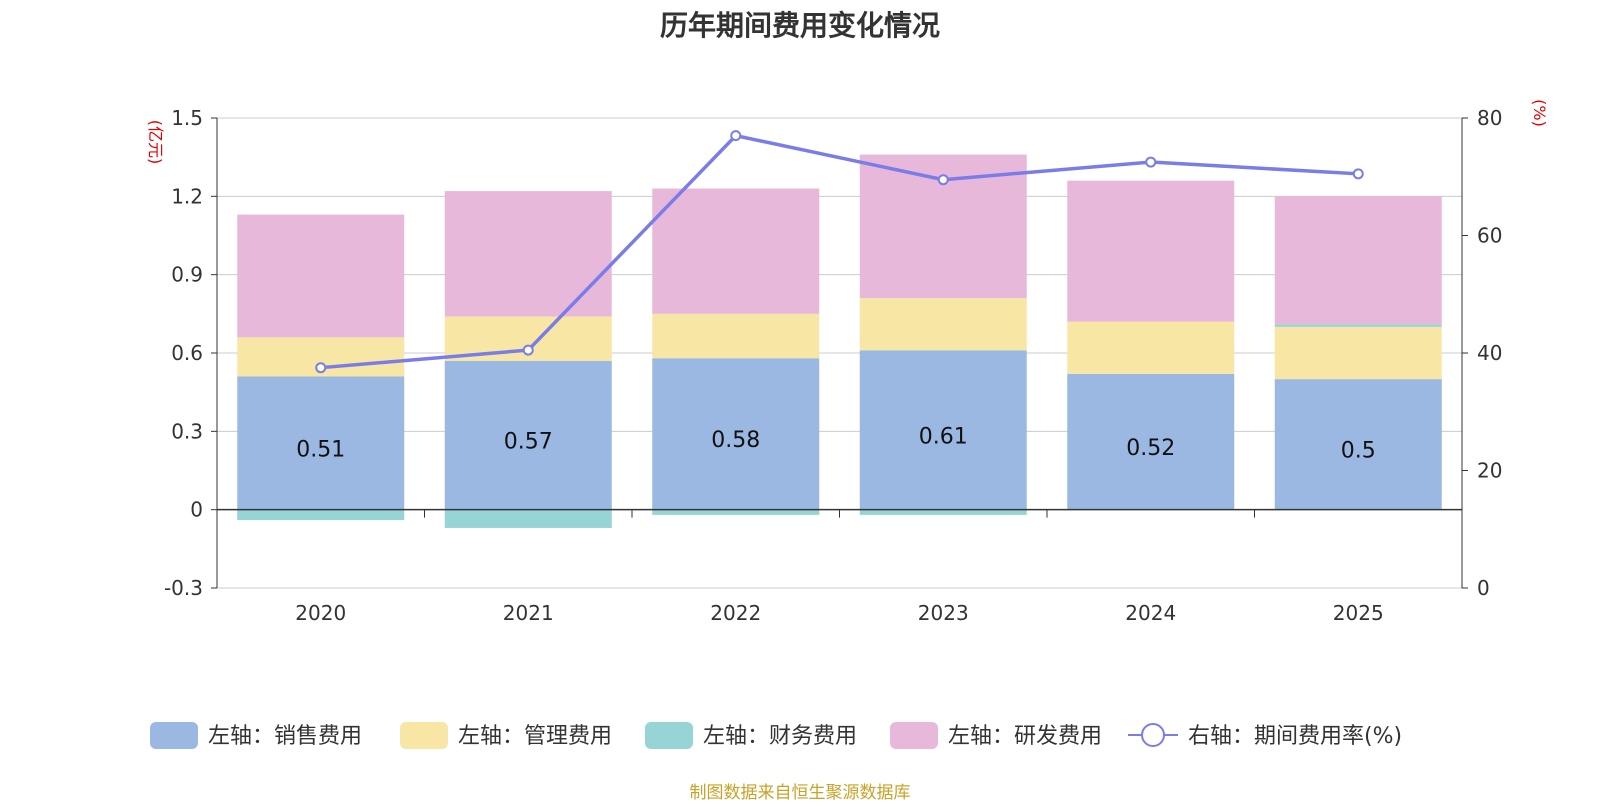  Describe the element at coordinates (1489, 353) in the screenshot. I see `right-tick-label: 40` at that location.